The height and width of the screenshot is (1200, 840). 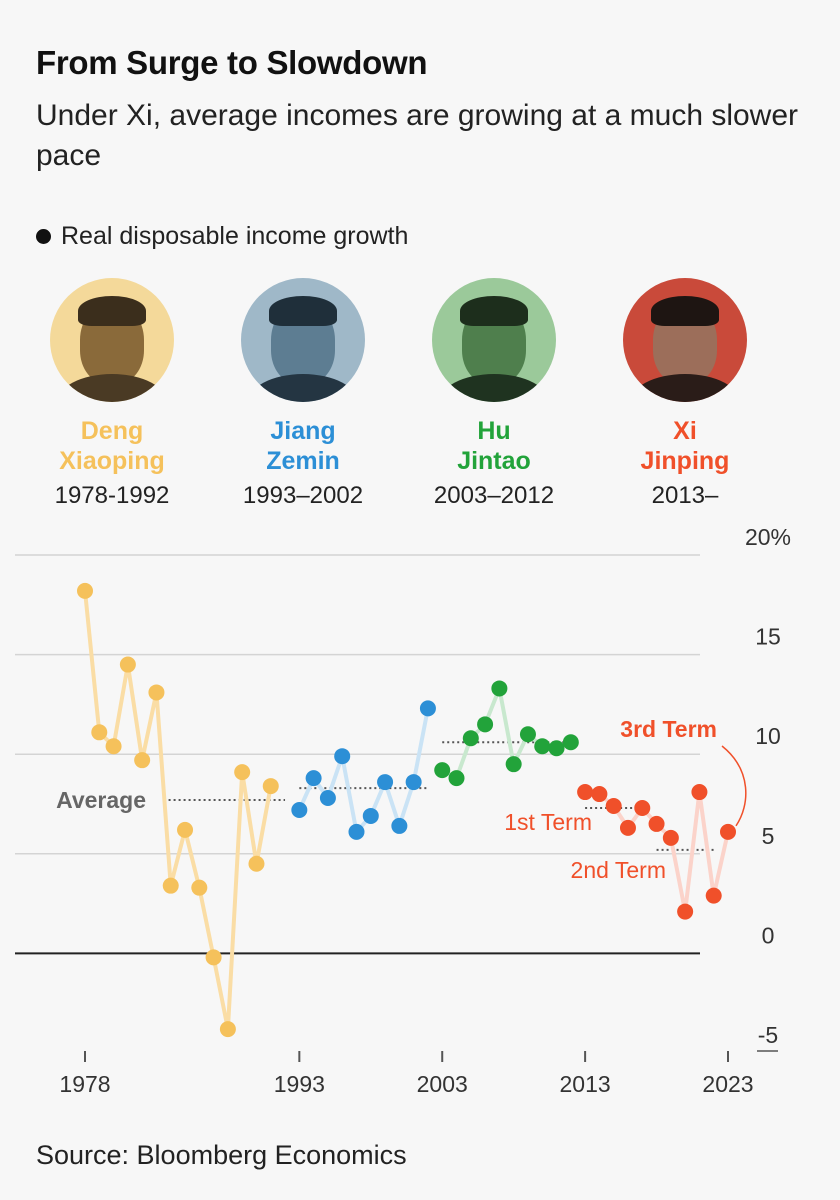 What do you see at coordinates (768, 1035) in the screenshot?
I see `y-tick-label: -5` at bounding box center [768, 1035].